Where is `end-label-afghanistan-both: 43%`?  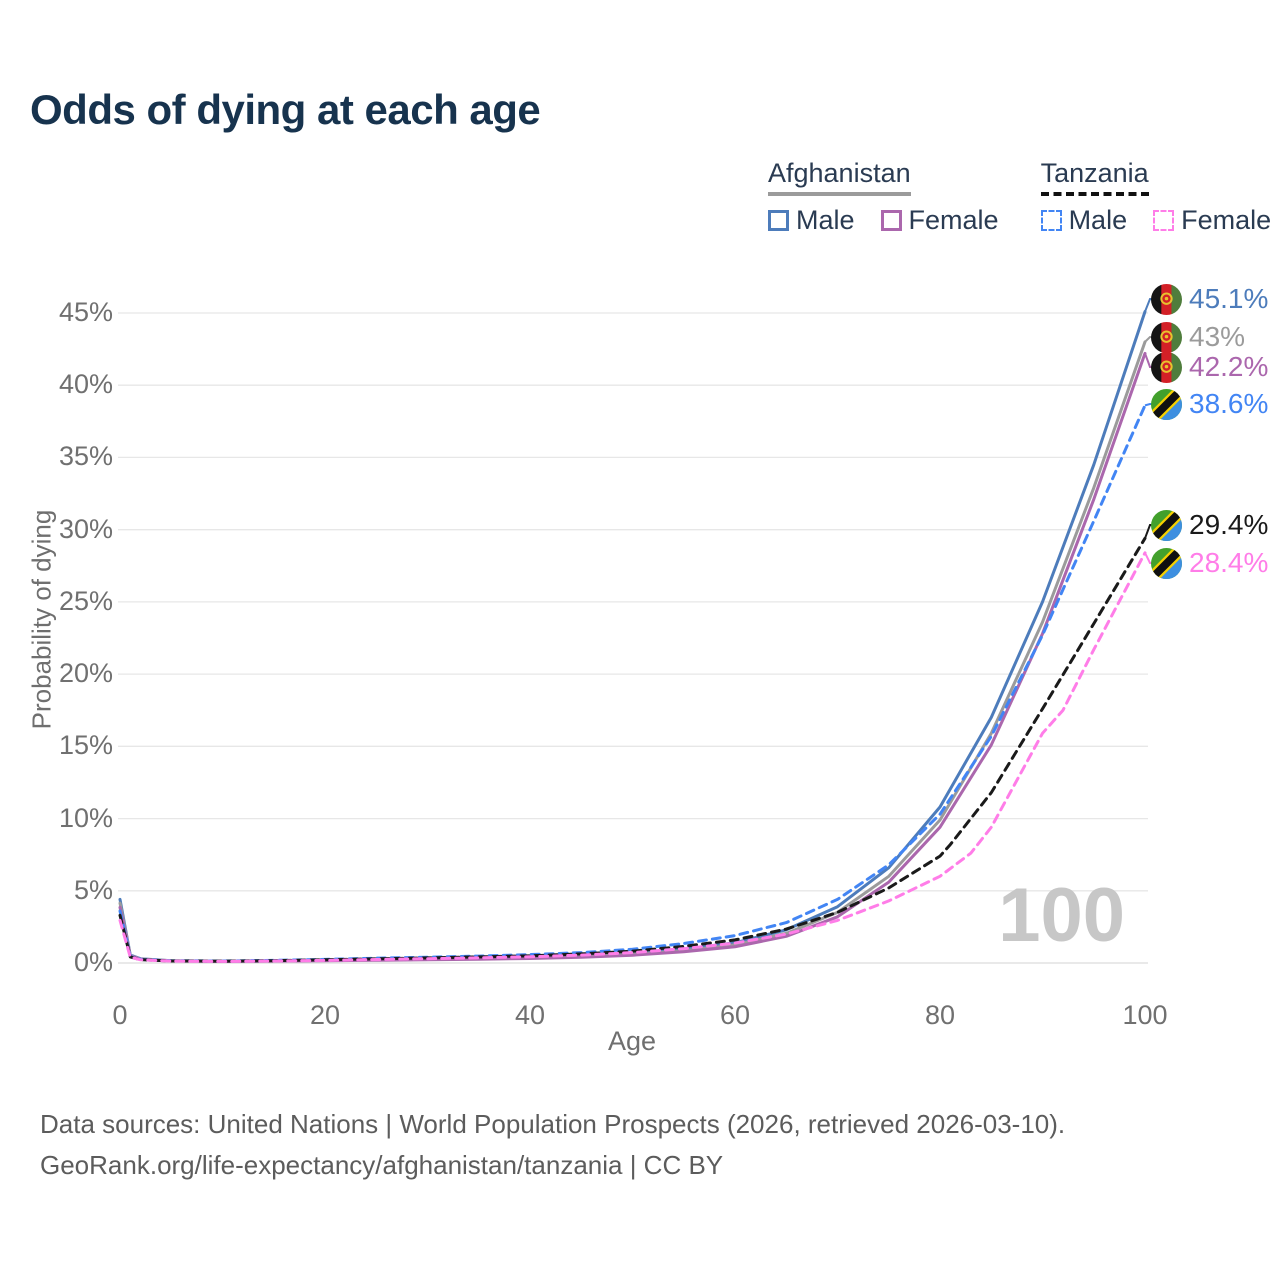 end-label-afghanistan-both: 43% is located at coordinates (1198, 337).